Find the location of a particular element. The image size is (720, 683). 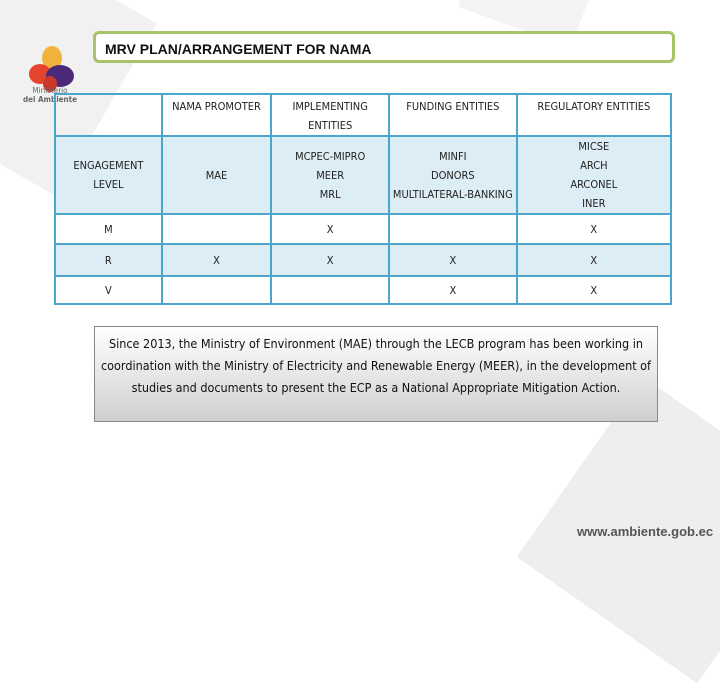

ministry-logo-text: Ministerio del Ambiente is located at coordinates (50, 95).